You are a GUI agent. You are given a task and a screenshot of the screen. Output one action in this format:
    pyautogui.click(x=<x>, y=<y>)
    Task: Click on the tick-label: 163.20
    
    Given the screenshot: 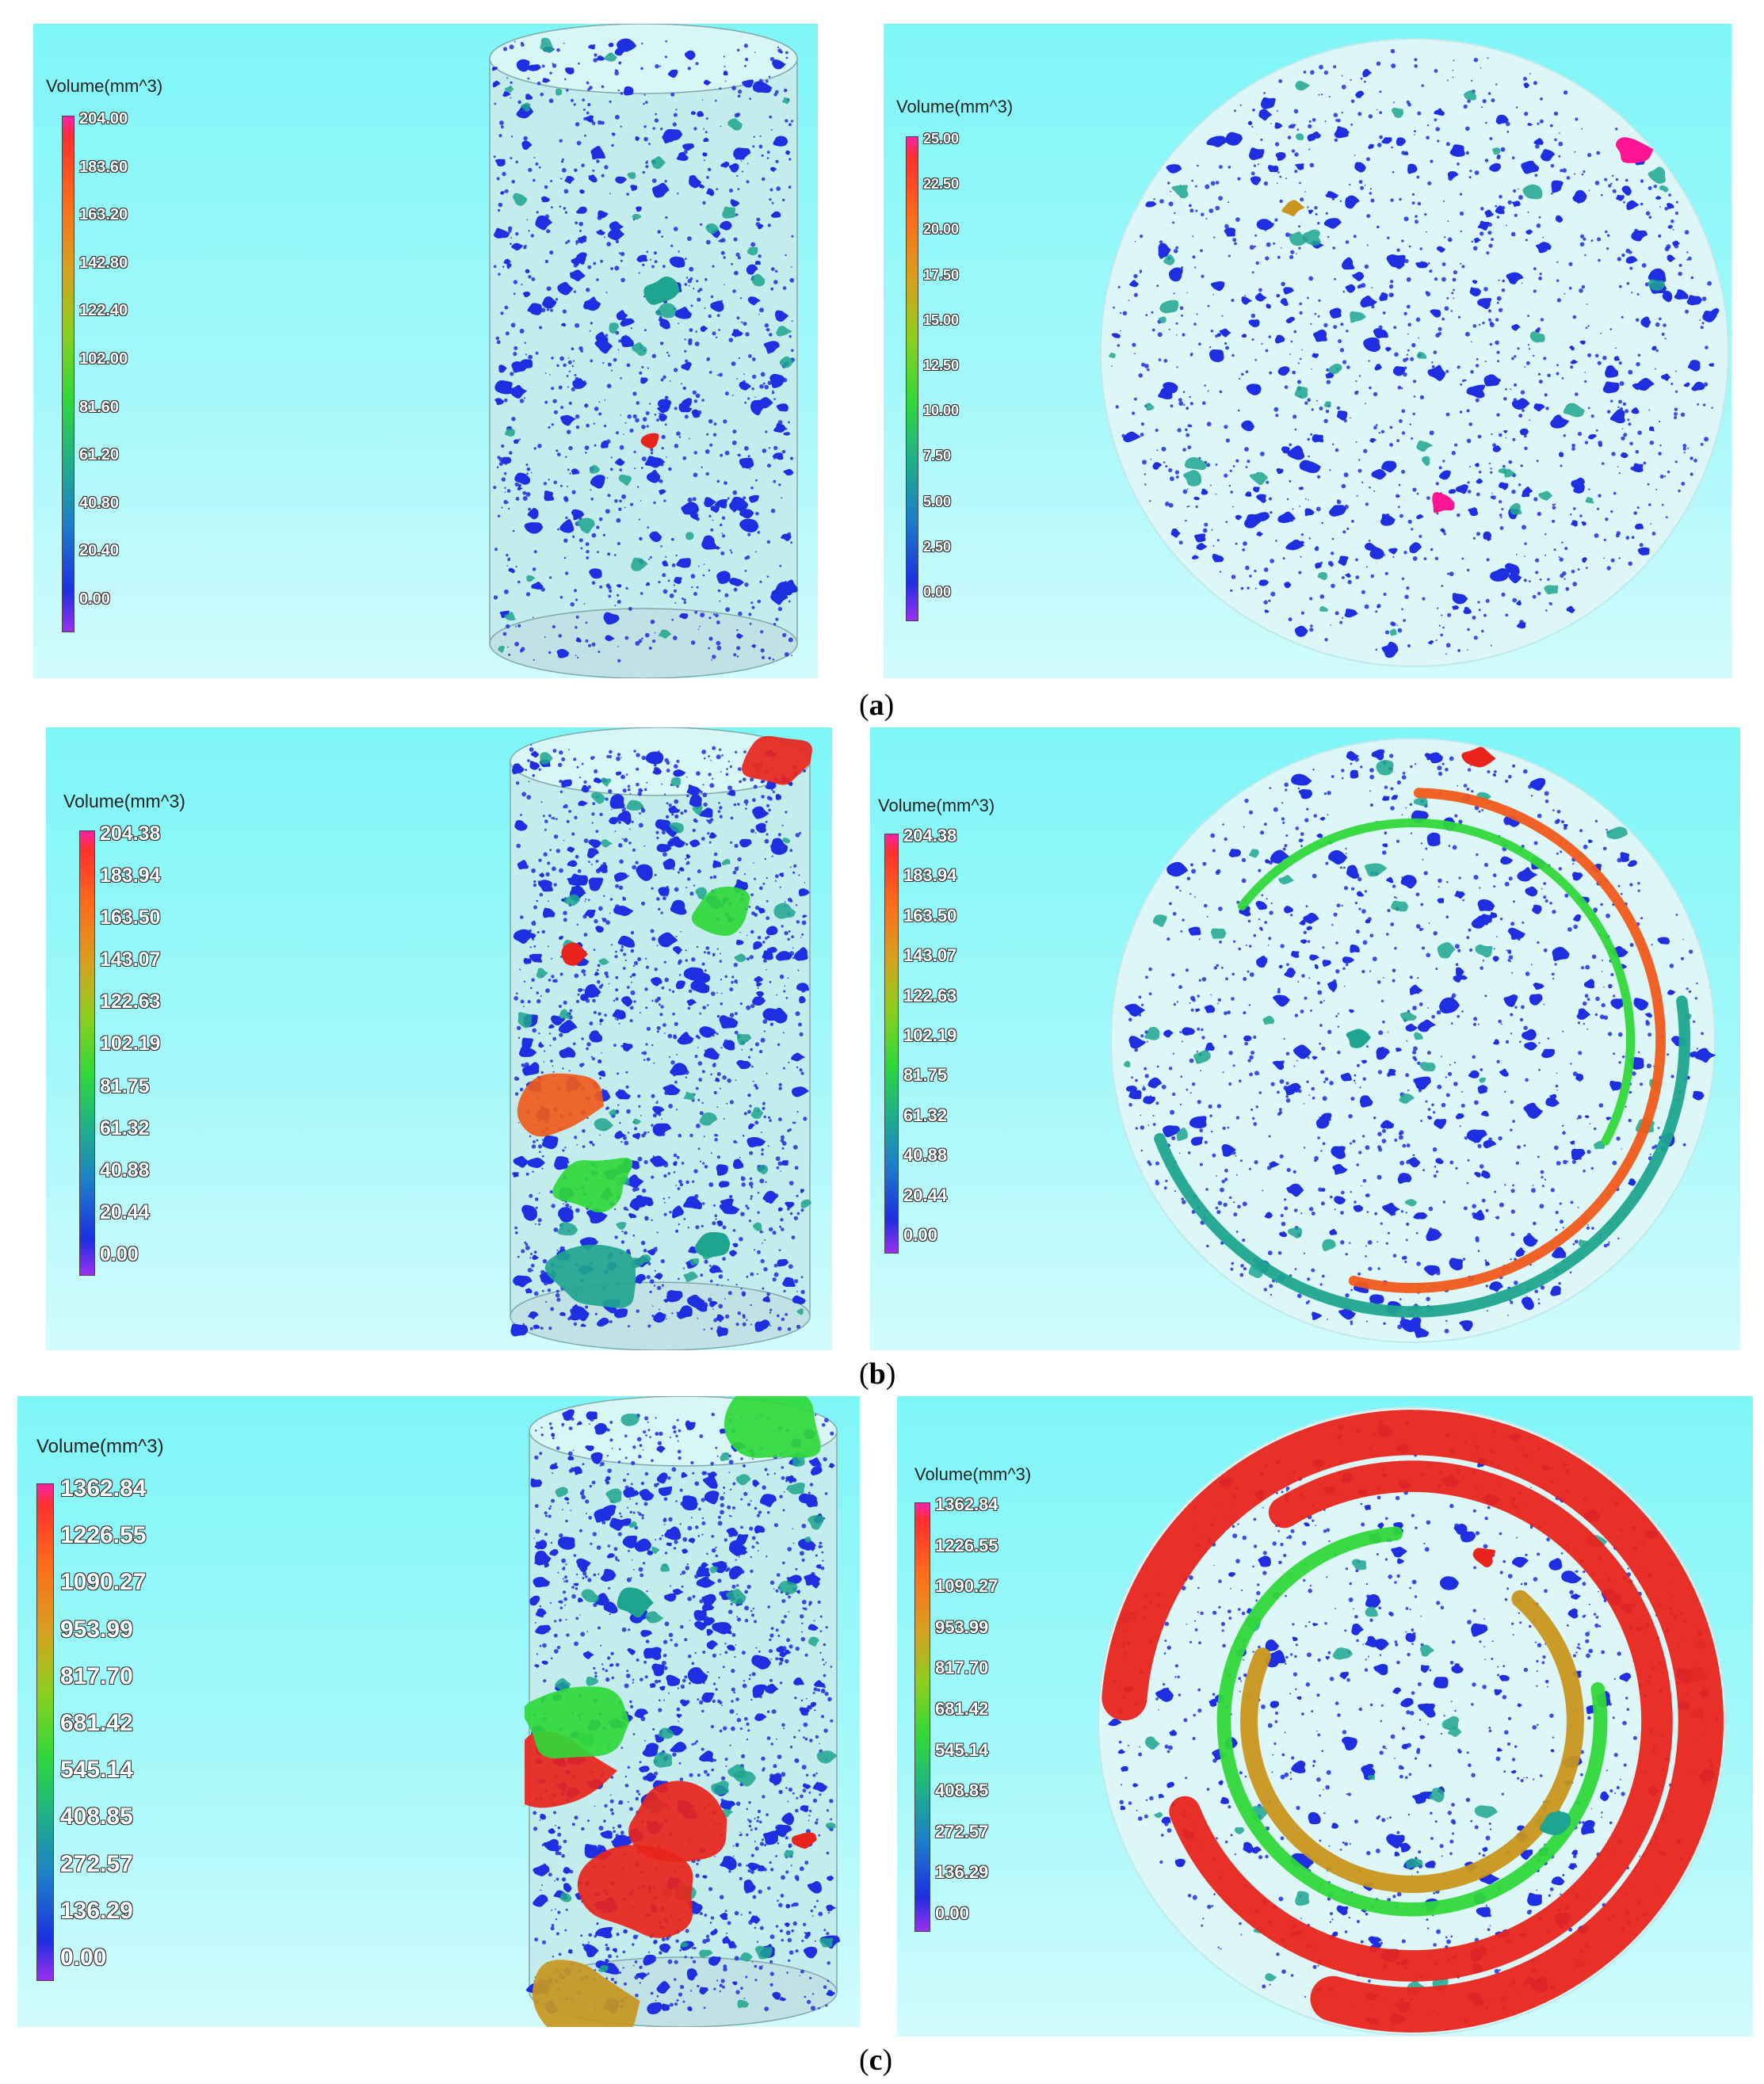 What is the action you would take?
    pyautogui.click(x=104, y=215)
    